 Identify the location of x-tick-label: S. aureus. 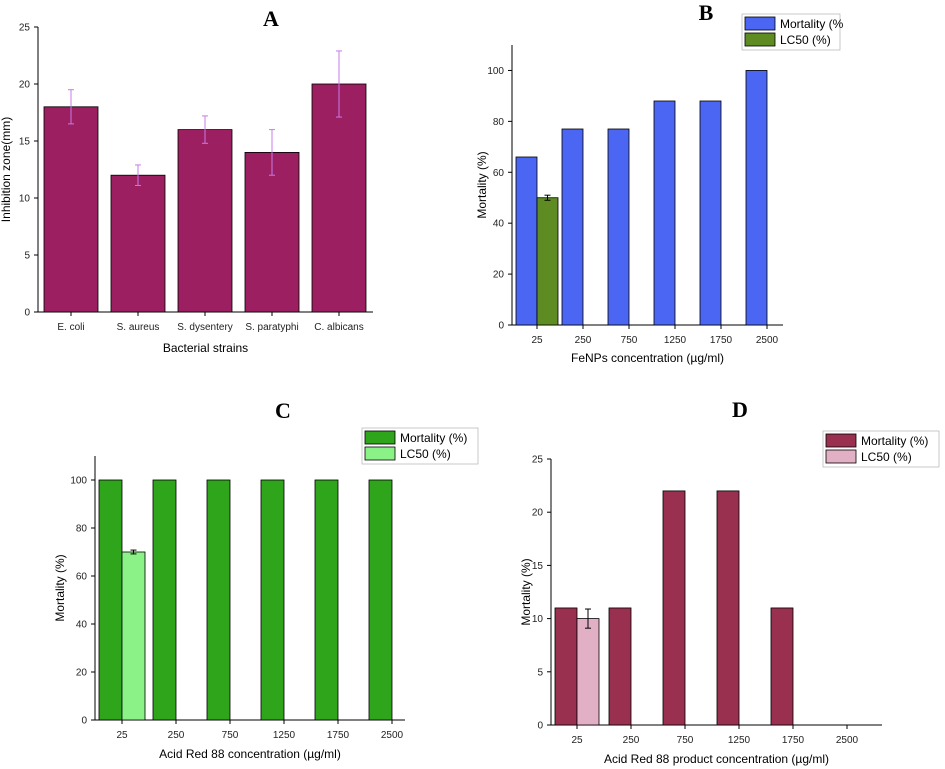
(138, 327).